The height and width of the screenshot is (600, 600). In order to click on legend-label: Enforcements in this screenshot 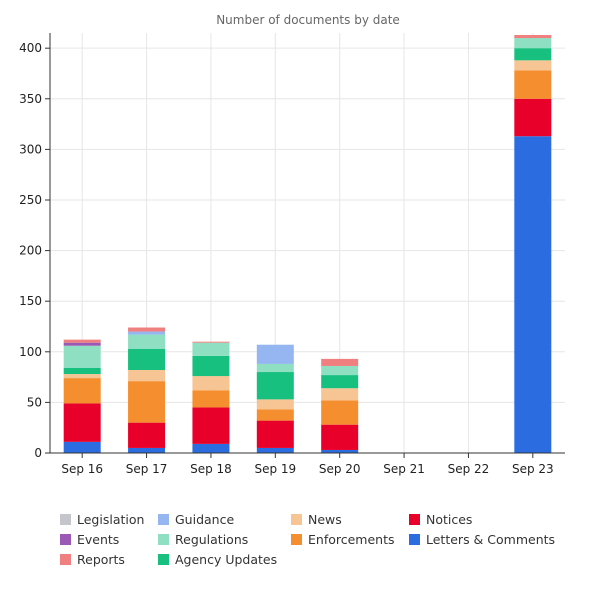, I will do `click(351, 539)`.